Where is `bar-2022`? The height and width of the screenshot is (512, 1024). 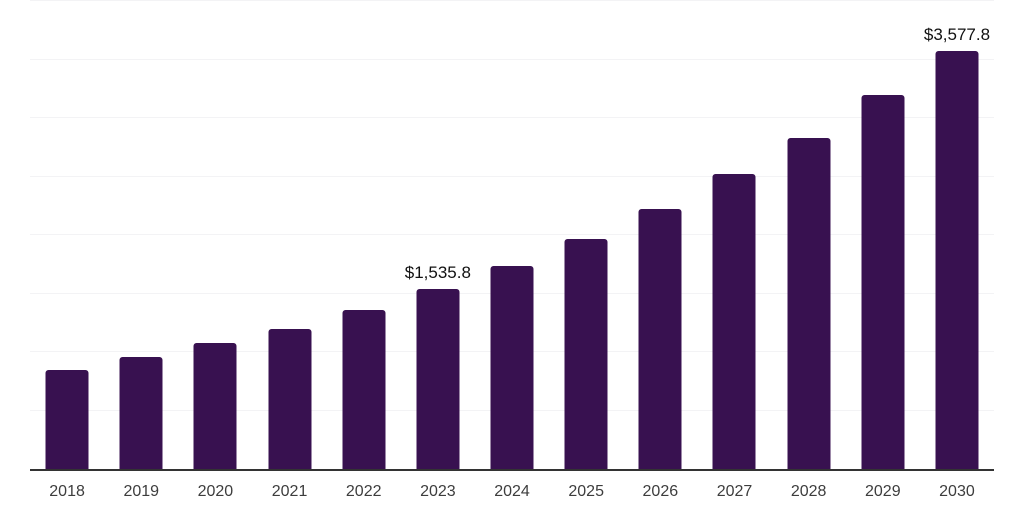
bar-2022 is located at coordinates (364, 389).